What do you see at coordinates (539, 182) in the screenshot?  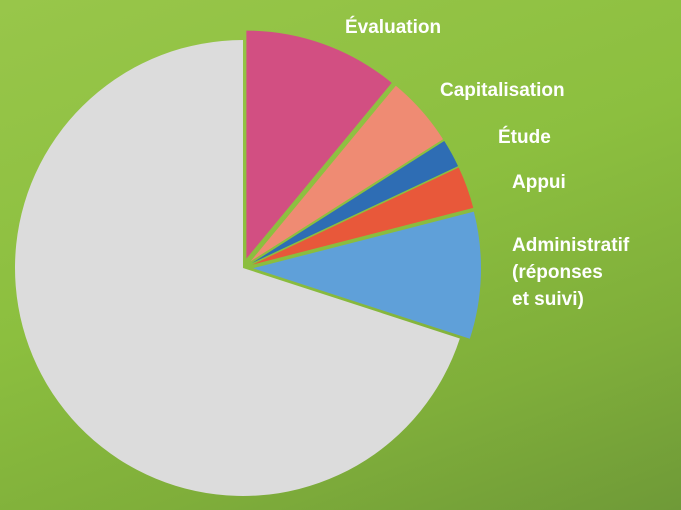 I see `slice-label: Appui` at bounding box center [539, 182].